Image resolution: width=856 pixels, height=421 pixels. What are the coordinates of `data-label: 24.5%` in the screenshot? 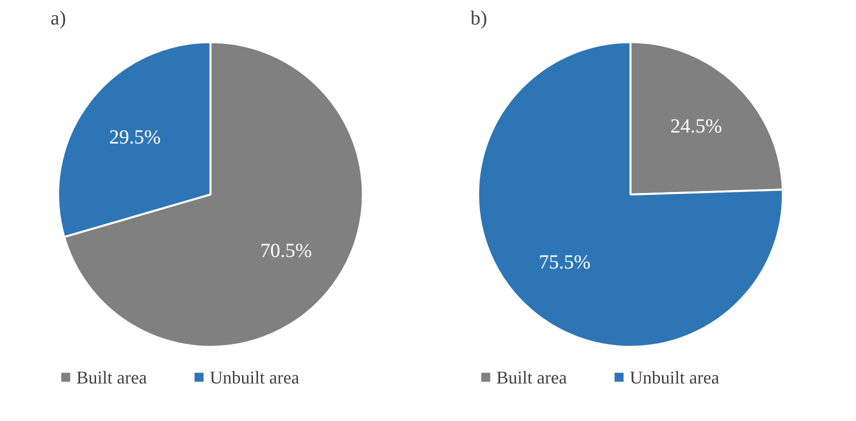 It's located at (696, 127).